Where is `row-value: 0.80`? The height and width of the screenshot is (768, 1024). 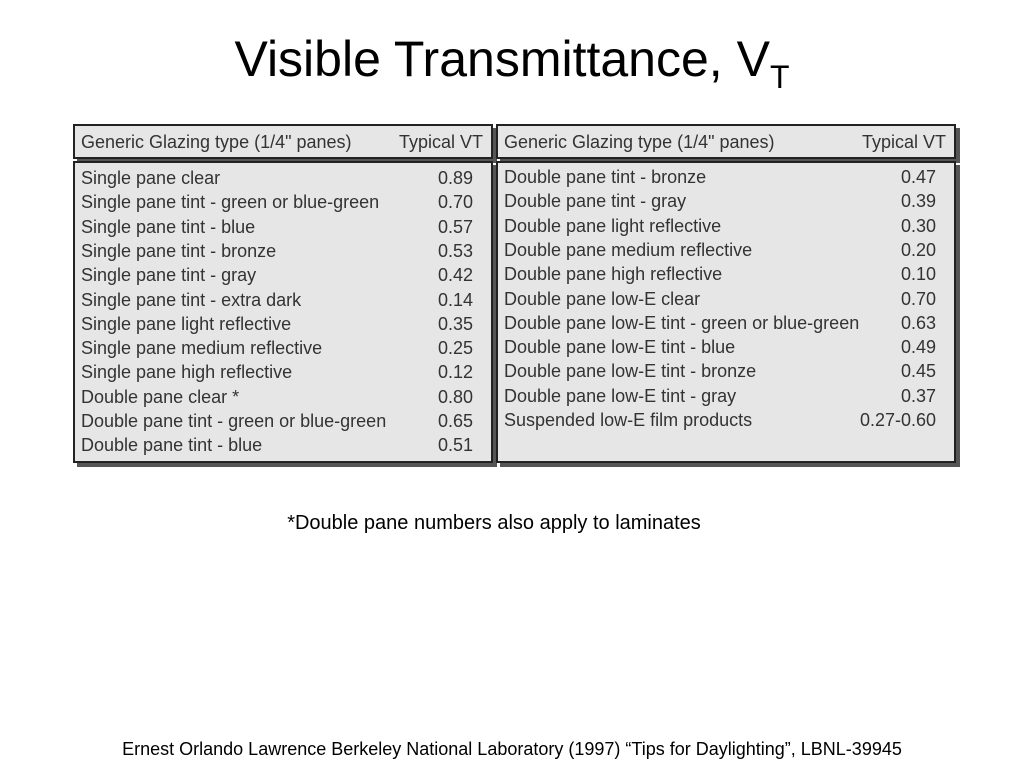
row-value: 0.80 is located at coordinates (455, 396).